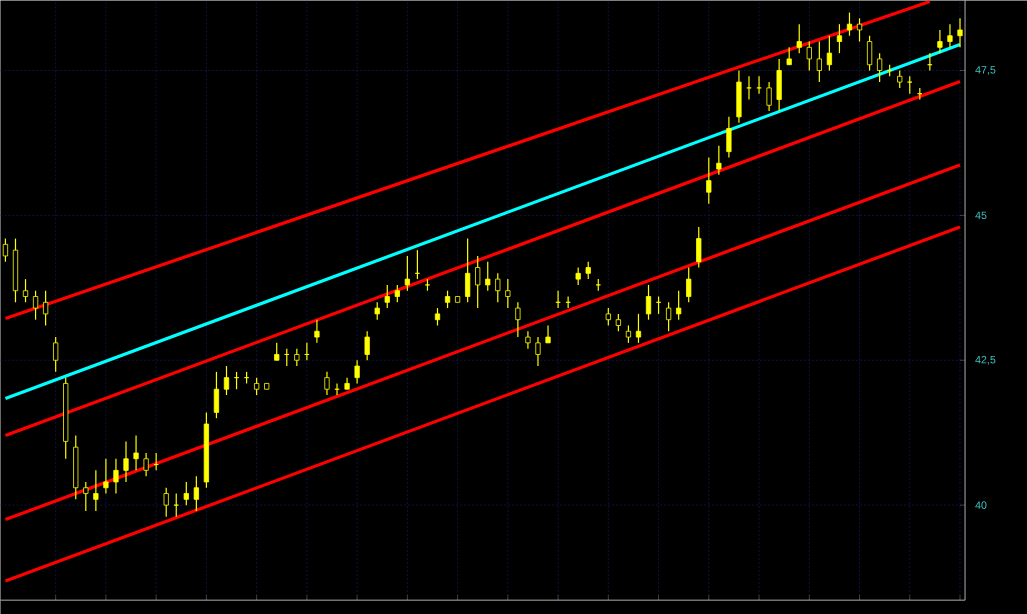 The height and width of the screenshot is (614, 1027). Describe the element at coordinates (985, 70) in the screenshot. I see `y-tick-label: 47,5` at that location.